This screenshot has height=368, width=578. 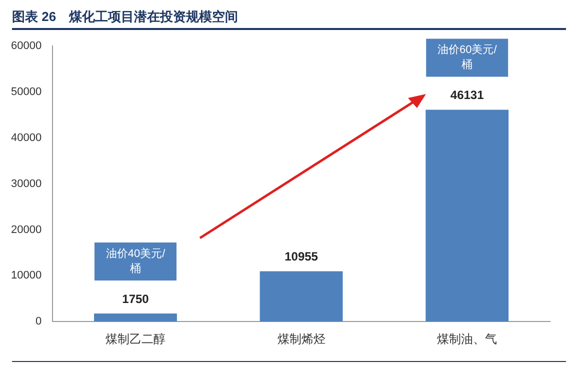 What do you see at coordinates (125, 16) in the screenshot?
I see `chart-title: 图表 26 煤化工项目潜在投资规模空间` at bounding box center [125, 16].